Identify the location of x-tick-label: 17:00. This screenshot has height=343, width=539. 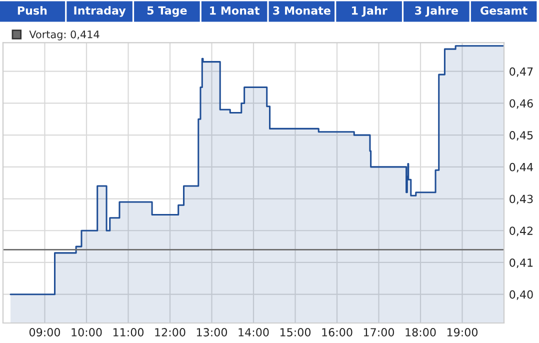
(379, 332).